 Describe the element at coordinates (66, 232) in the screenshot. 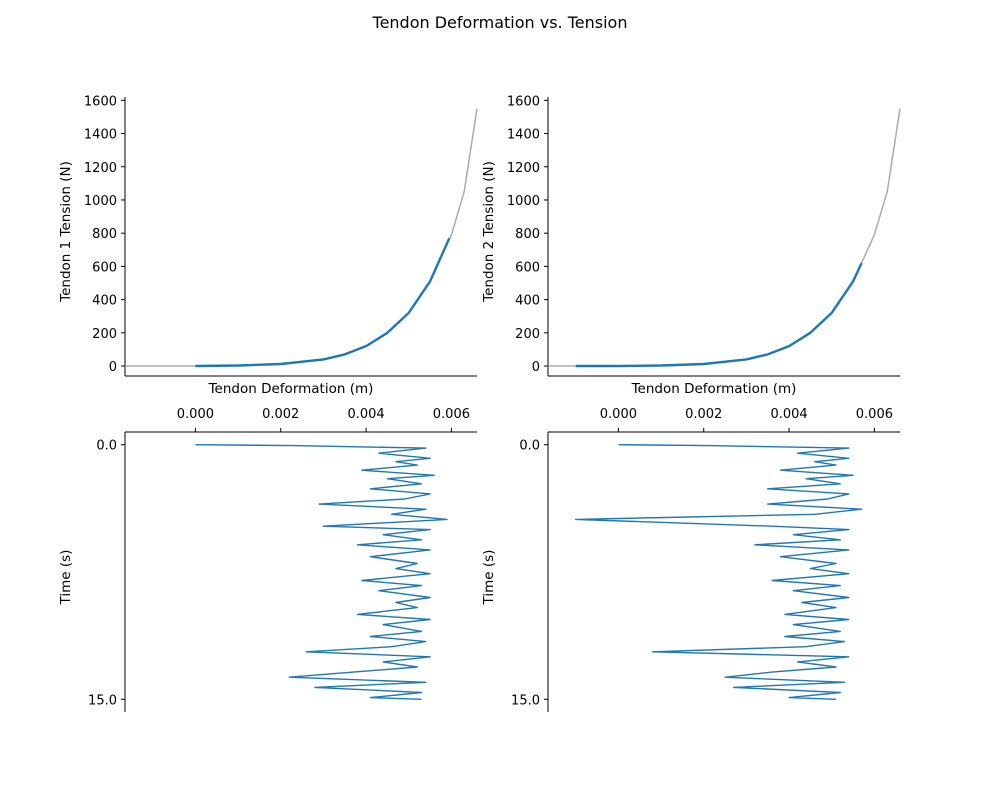

I see `y-axis-label: Tendon 1 Tension (N)` at that location.